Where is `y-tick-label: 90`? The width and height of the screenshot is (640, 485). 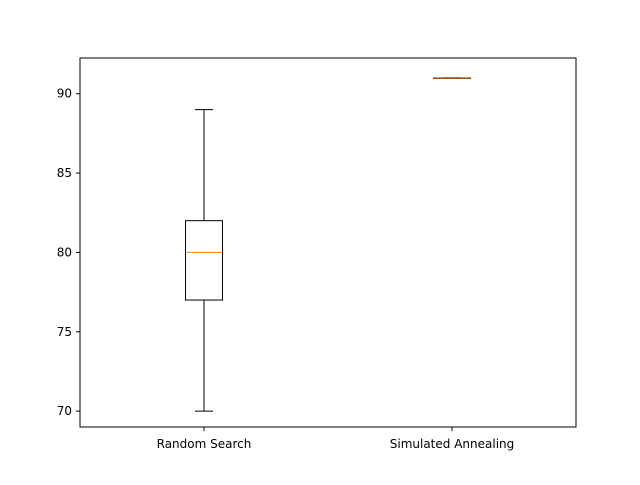
y-tick-label: 90 is located at coordinates (64, 94).